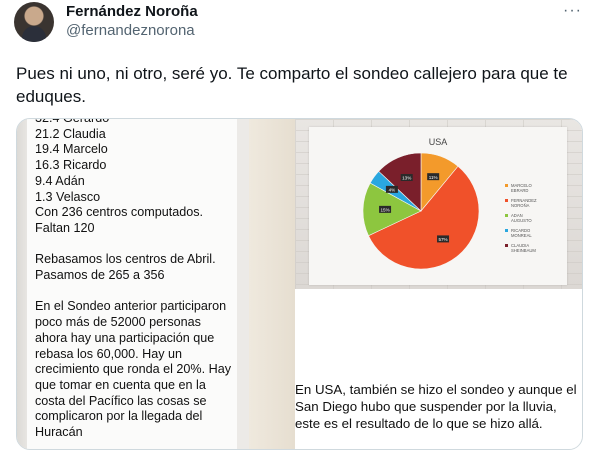  I want to click on author-handle: @fernandeznorona, so click(130, 30).